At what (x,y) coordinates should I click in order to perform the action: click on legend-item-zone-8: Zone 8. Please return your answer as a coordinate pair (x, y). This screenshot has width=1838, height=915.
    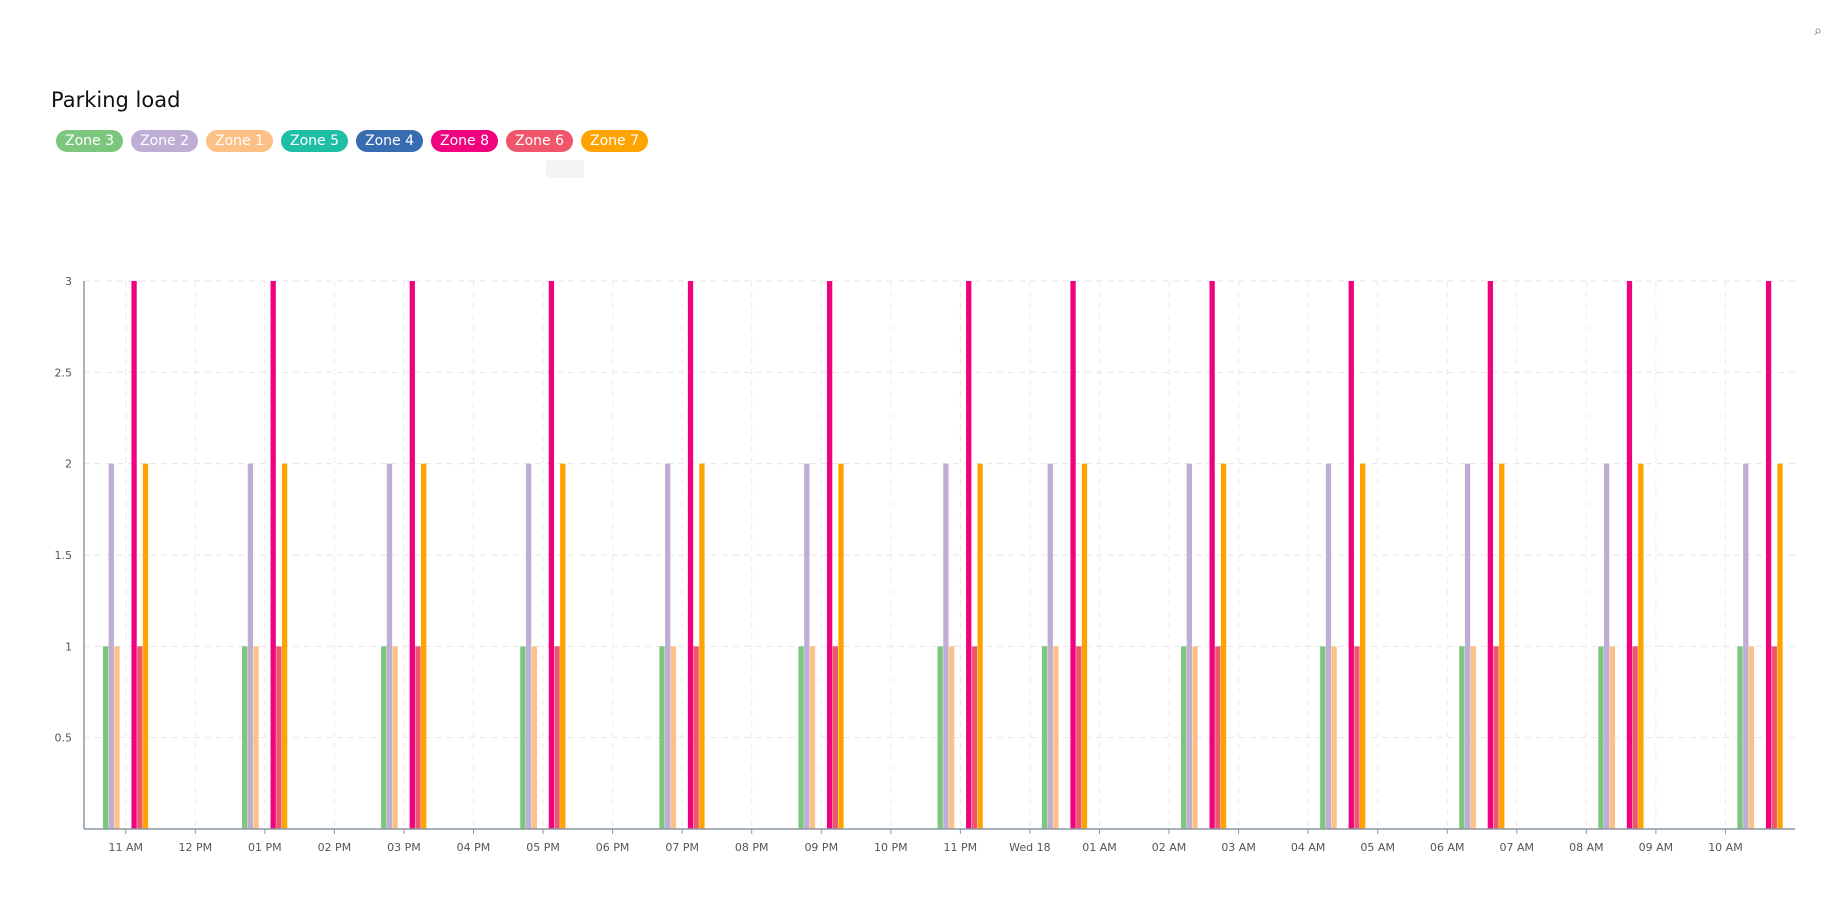
    Looking at the image, I should click on (464, 141).